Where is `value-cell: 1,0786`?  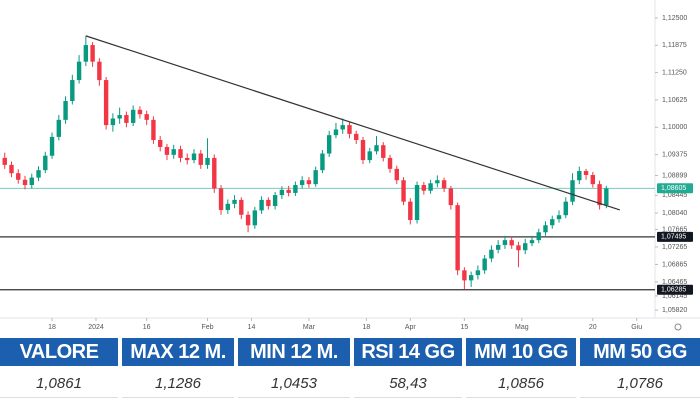
value-cell: 1,0786 is located at coordinates (640, 384).